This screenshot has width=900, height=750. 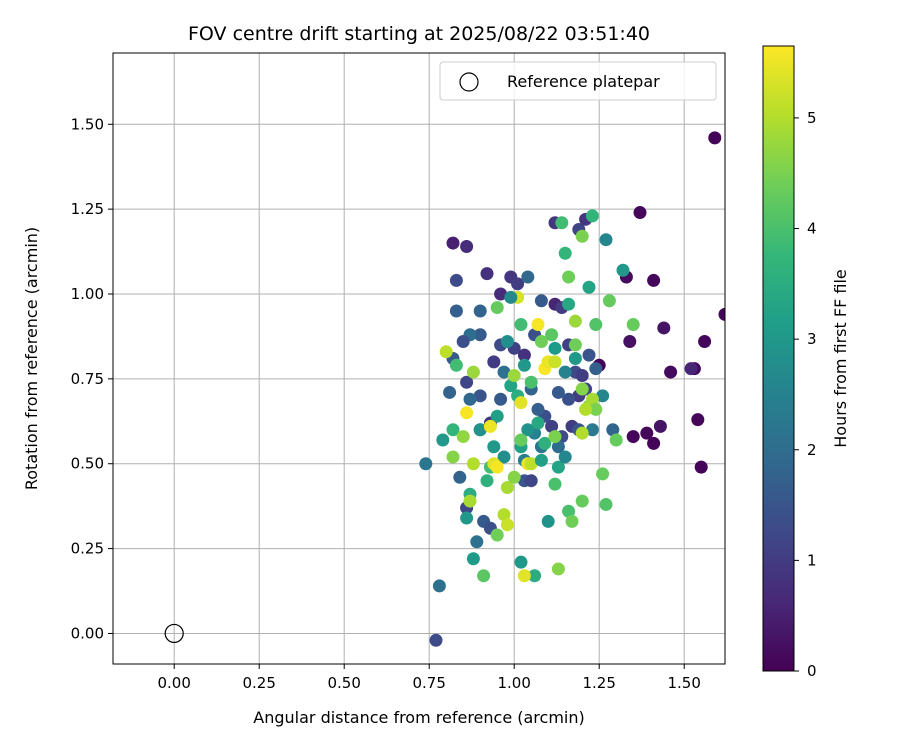 I want to click on colorbar-gradient, so click(x=778, y=358).